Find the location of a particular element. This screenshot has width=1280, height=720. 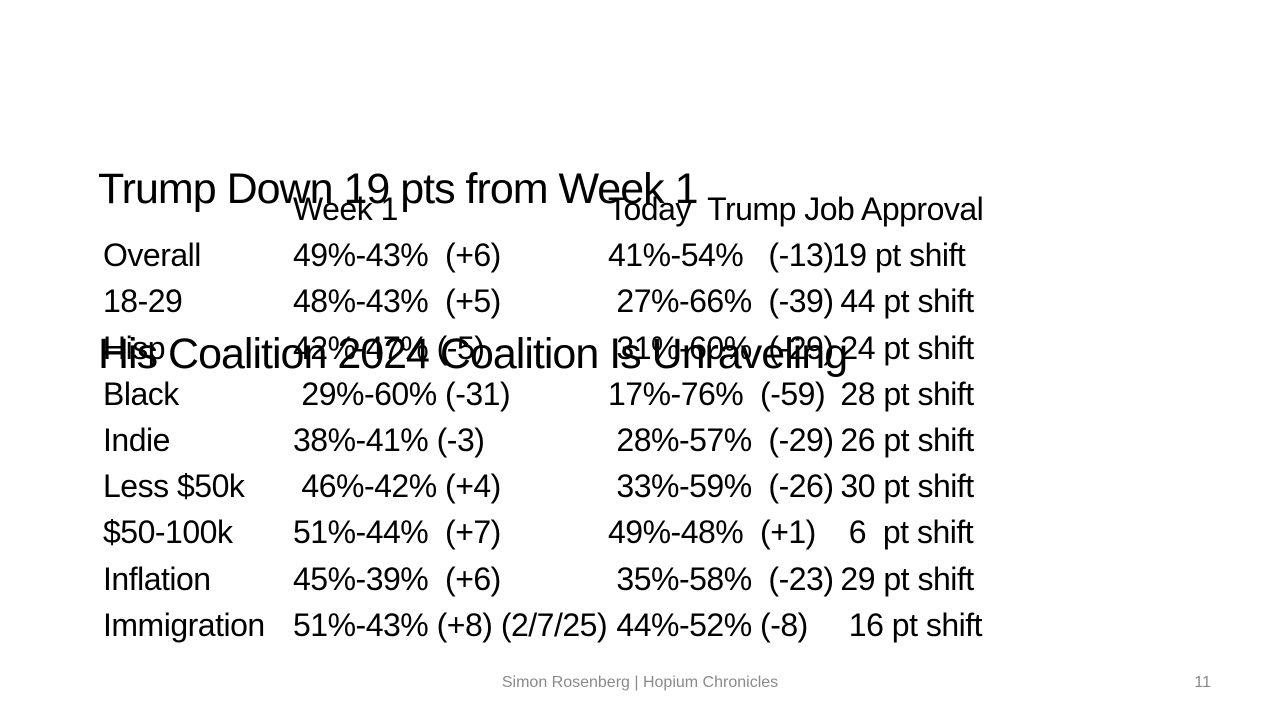

footer-credit: Simon Rosenberg | Hopium Chronicles is located at coordinates (640, 682).